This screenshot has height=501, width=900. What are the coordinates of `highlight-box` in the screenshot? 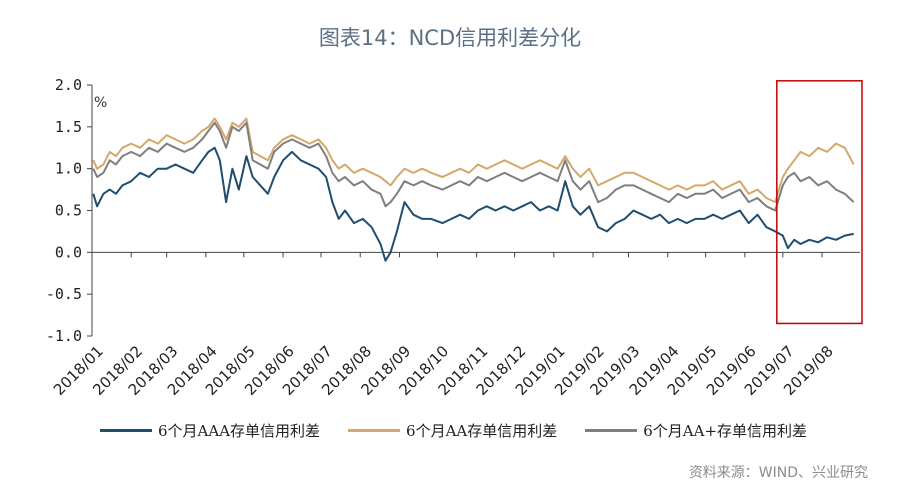 It's located at (819, 202).